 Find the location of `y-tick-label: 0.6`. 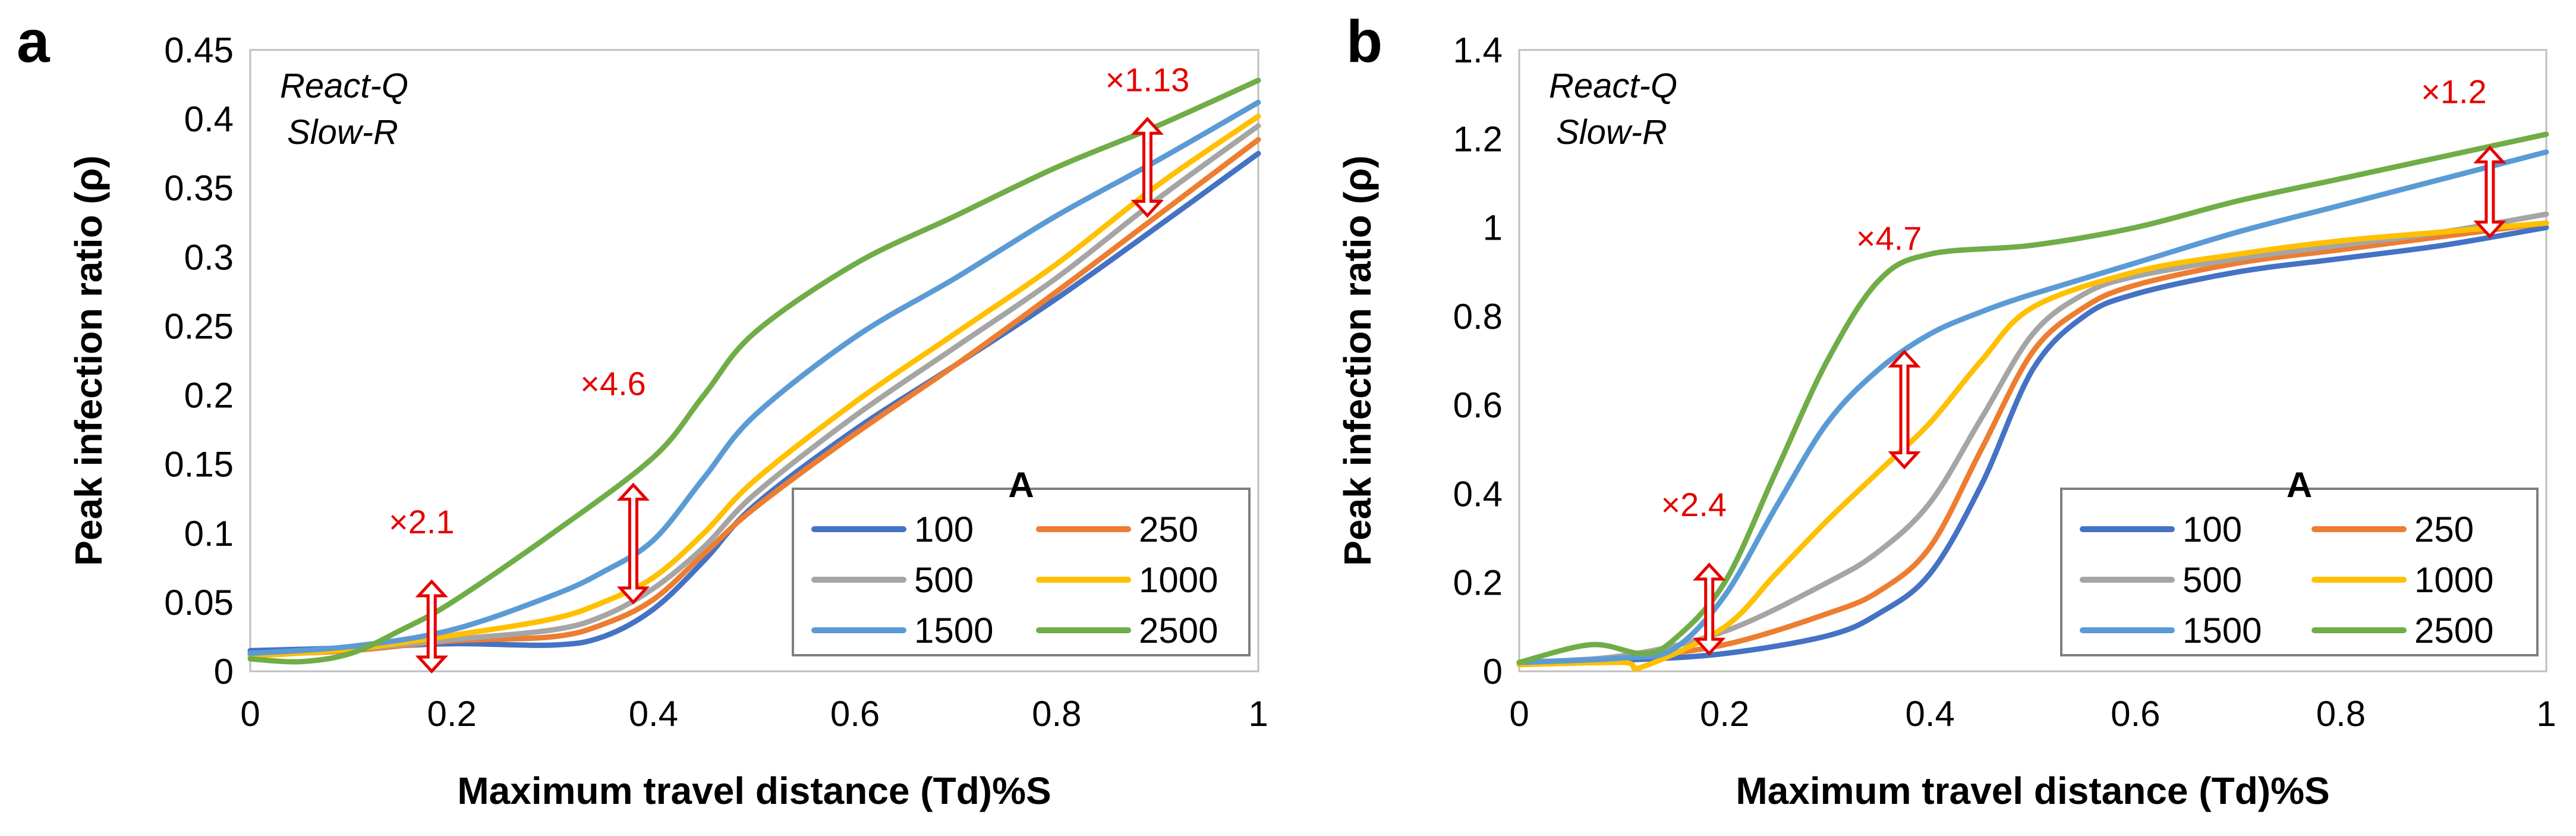

y-tick-label: 0.6 is located at coordinates (1478, 405).